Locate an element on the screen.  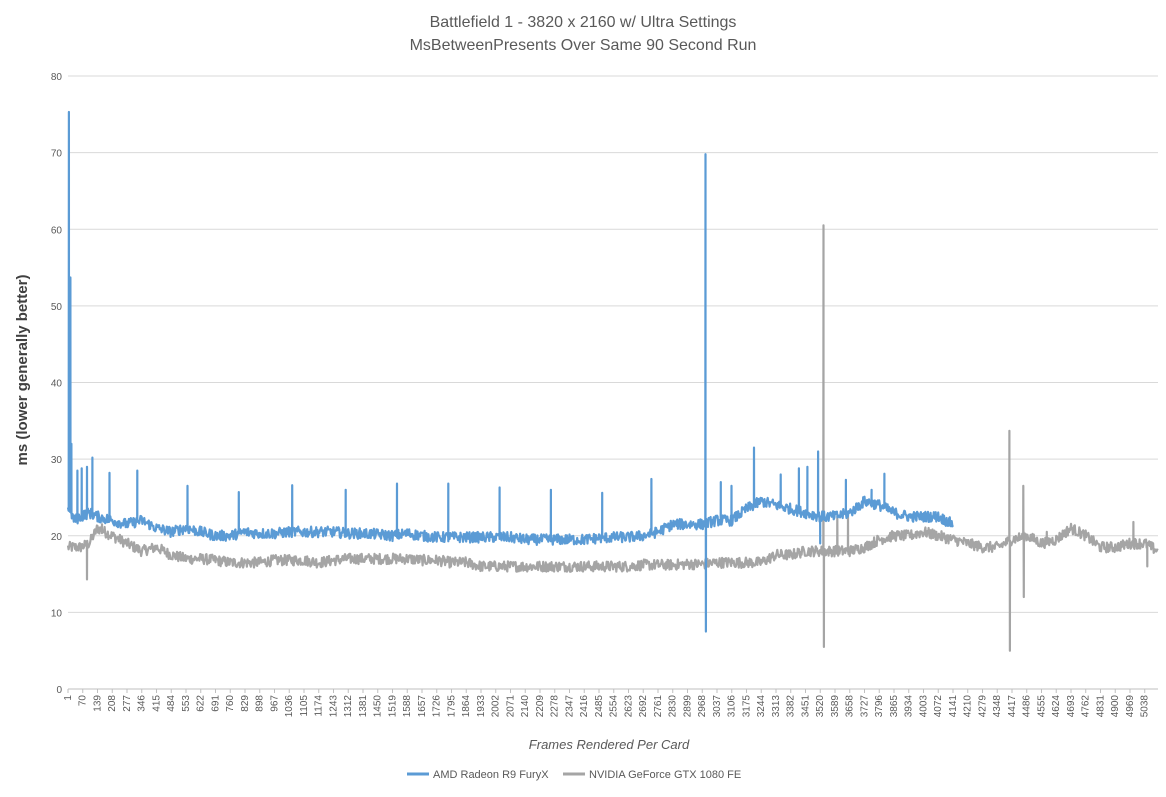
y-tick-label: 10 is located at coordinates (57, 613).